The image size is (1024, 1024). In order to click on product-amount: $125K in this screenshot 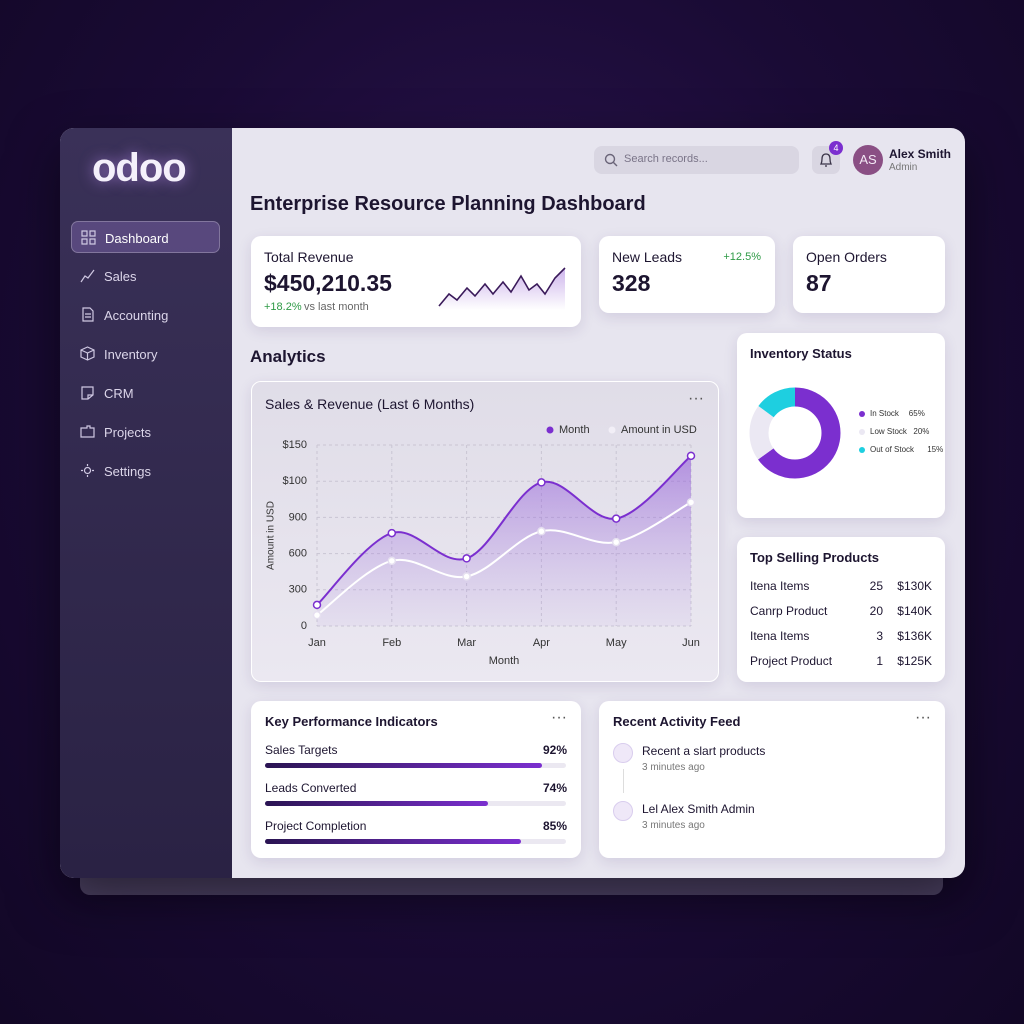, I will do `click(914, 661)`.